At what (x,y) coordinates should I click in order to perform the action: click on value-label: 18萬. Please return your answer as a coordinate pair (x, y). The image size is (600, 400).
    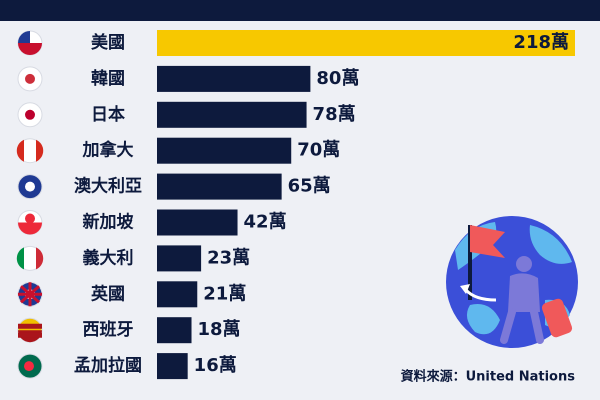
    Looking at the image, I should click on (219, 329).